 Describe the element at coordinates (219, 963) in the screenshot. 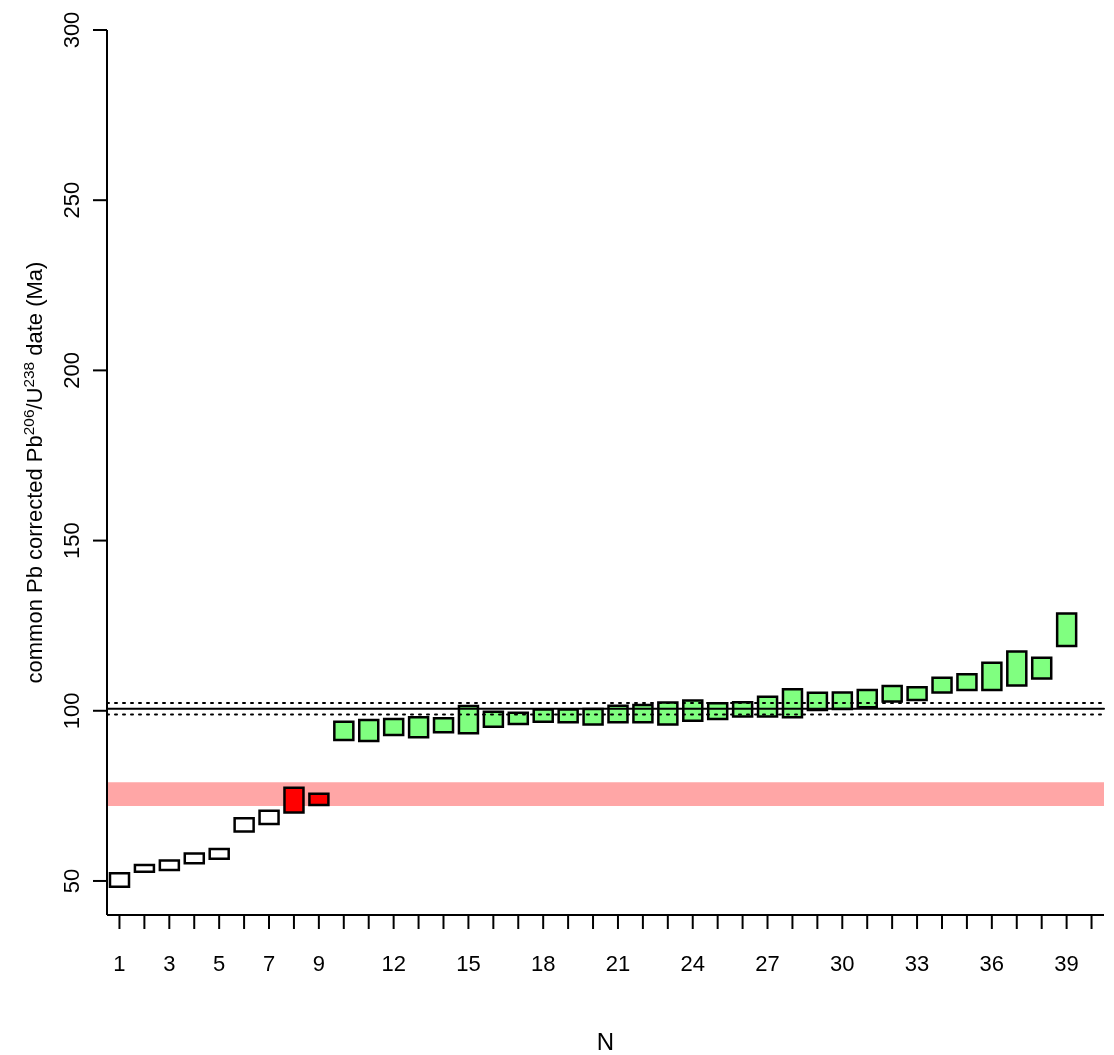

I see `x-tick-label: 5` at that location.